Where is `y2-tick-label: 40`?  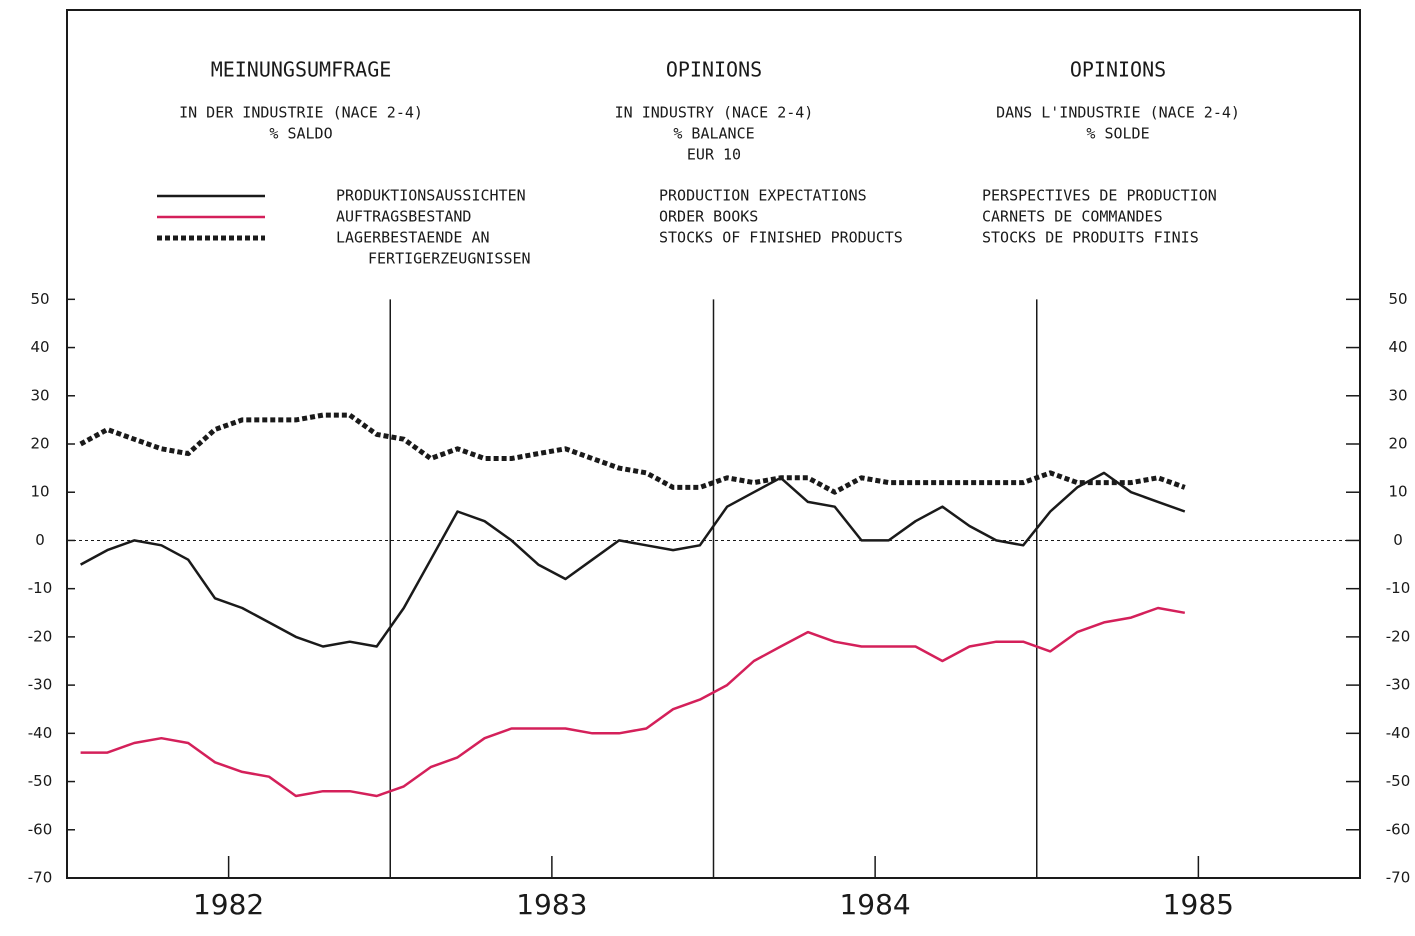 y2-tick-label: 40 is located at coordinates (1397, 347).